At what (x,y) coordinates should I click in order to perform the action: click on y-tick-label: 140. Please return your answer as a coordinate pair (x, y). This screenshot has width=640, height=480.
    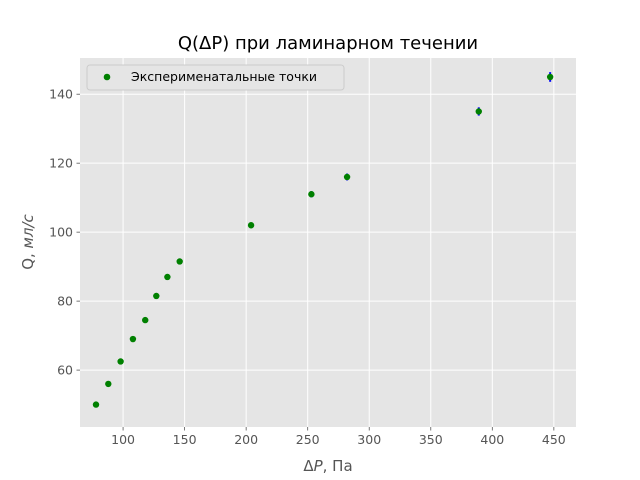
    Looking at the image, I should click on (61, 94).